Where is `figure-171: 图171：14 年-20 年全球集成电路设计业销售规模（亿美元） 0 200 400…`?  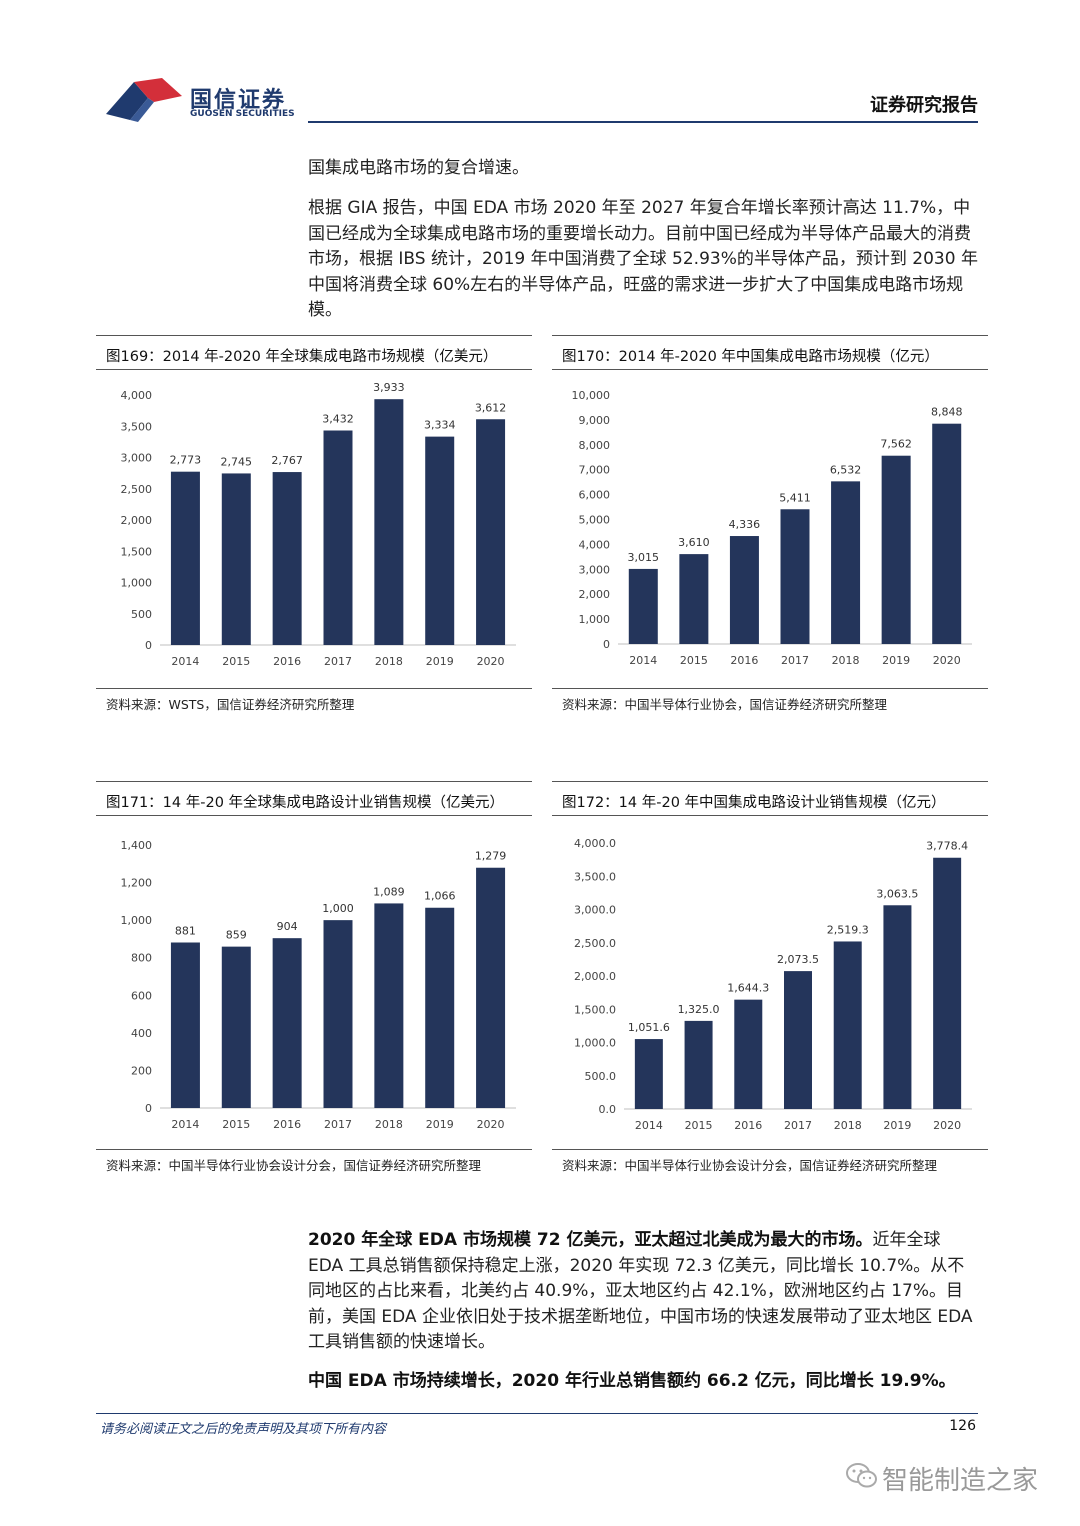
figure-171: 图171：14 年-20 年全球集成电路设计业销售规模（亿美元） 0 200 400… is located at coordinates (314, 991).